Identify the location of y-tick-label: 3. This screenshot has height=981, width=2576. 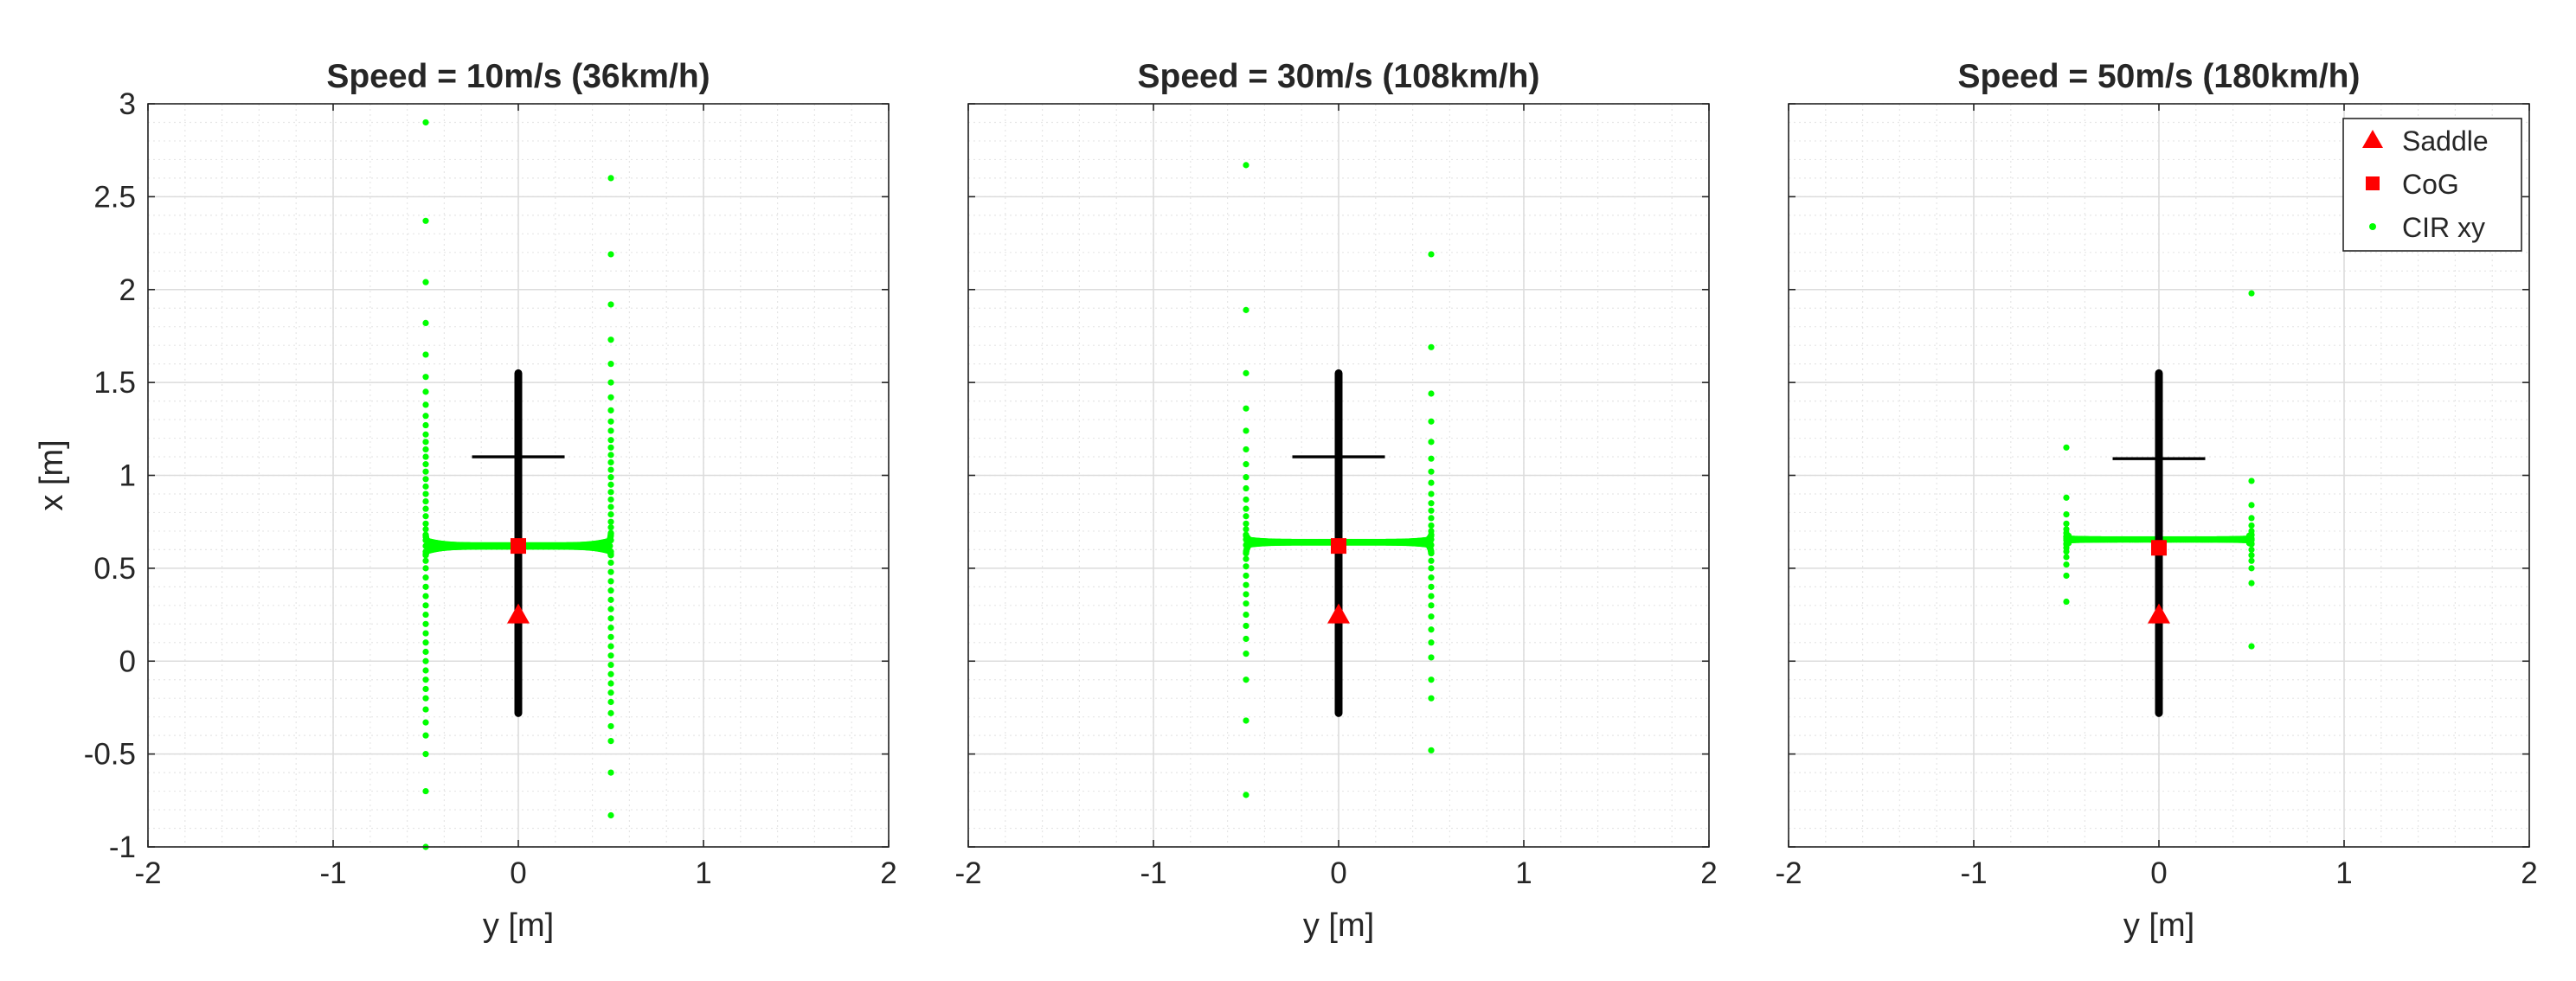
(128, 104).